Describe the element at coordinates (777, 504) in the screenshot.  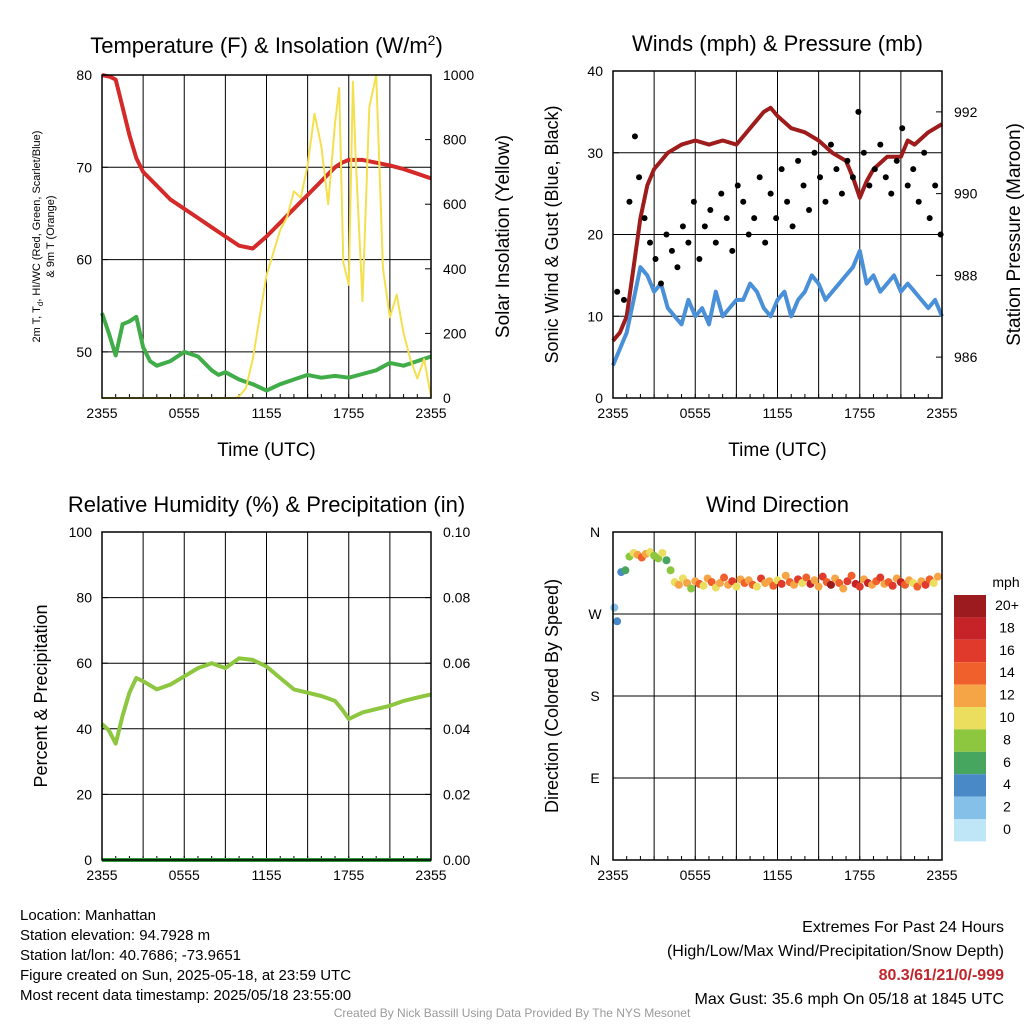
I see `chart-title: Wind Direction` at that location.